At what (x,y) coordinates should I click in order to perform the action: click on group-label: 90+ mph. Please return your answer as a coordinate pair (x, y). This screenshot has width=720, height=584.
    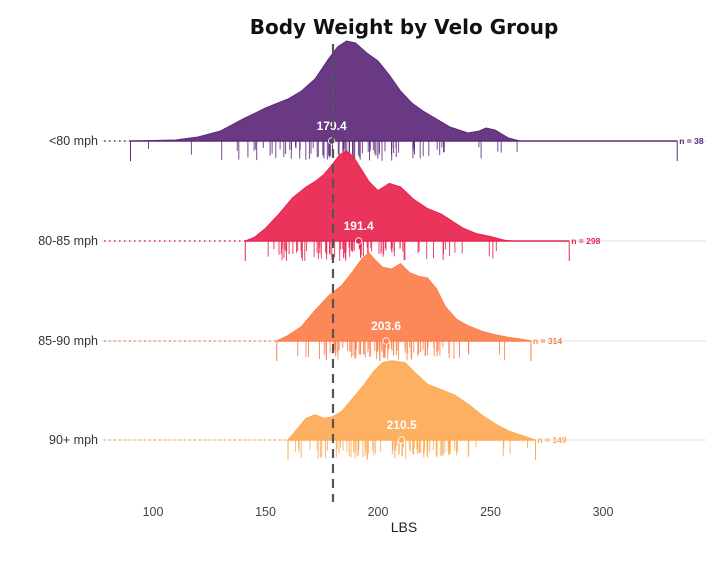
    Looking at the image, I should click on (73, 440).